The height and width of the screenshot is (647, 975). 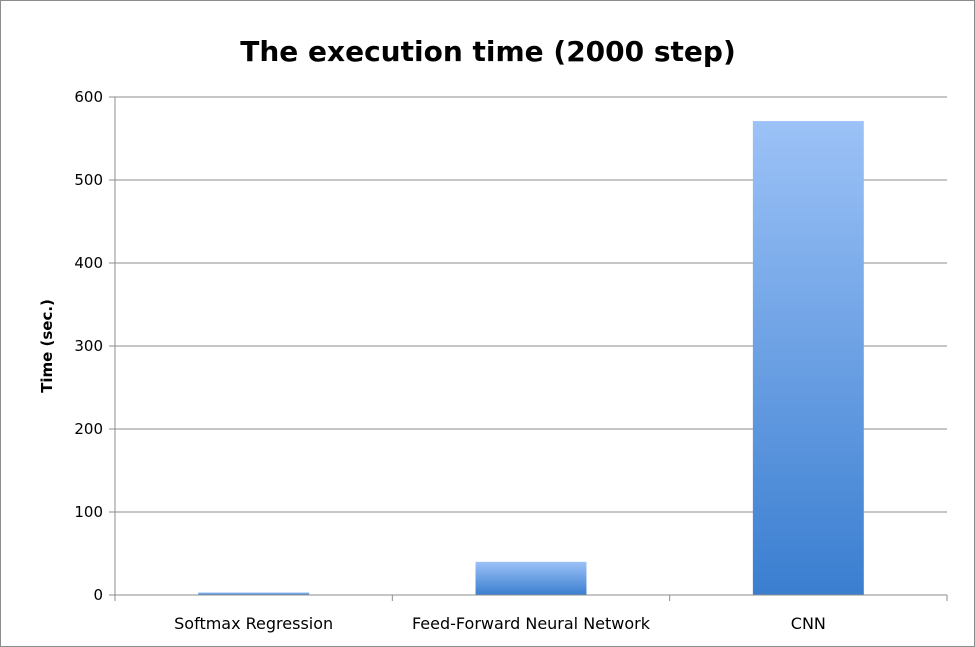 I want to click on y-tick-label: 100, so click(x=88, y=512).